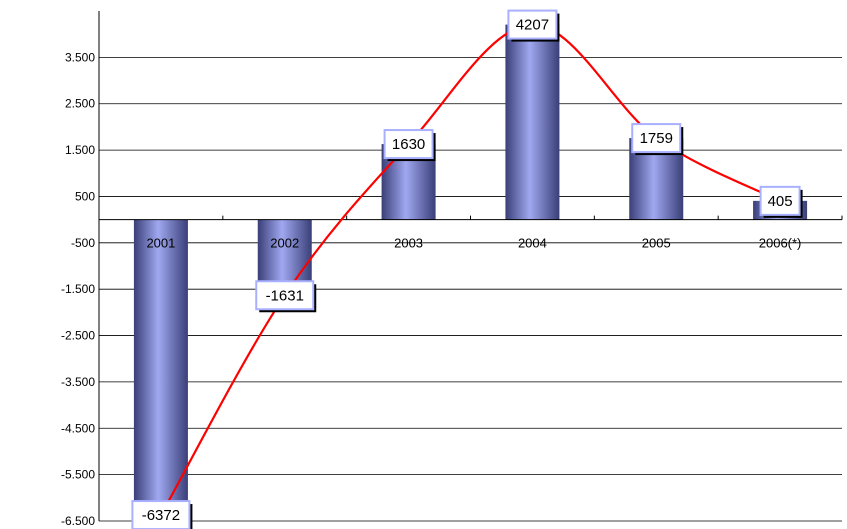  I want to click on data-label-text: 405, so click(780, 201).